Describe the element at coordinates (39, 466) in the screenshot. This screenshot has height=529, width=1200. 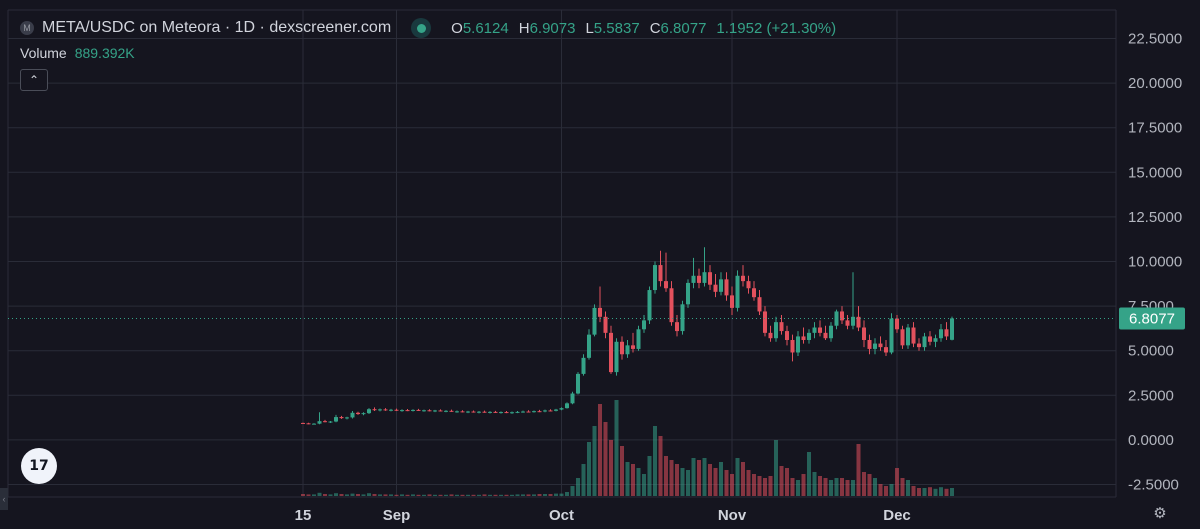
I see `tradingview-logo-icon: 17` at that location.